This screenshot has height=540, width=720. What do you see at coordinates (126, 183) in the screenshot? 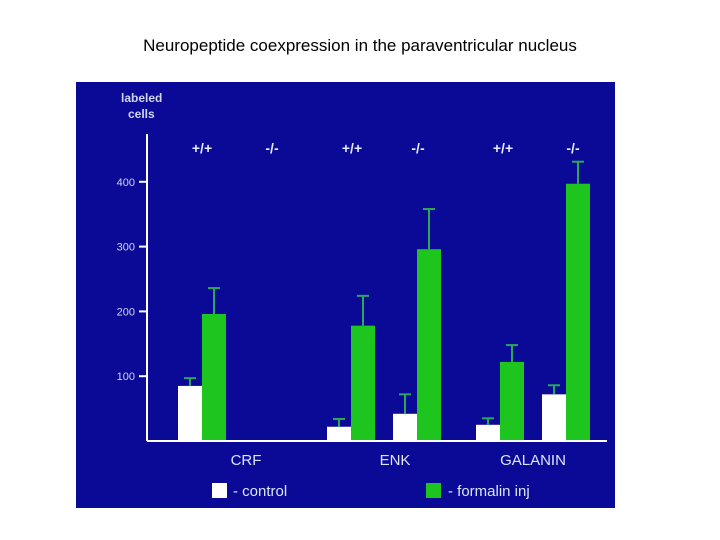
I see `y-tick-label: 400` at bounding box center [126, 183].